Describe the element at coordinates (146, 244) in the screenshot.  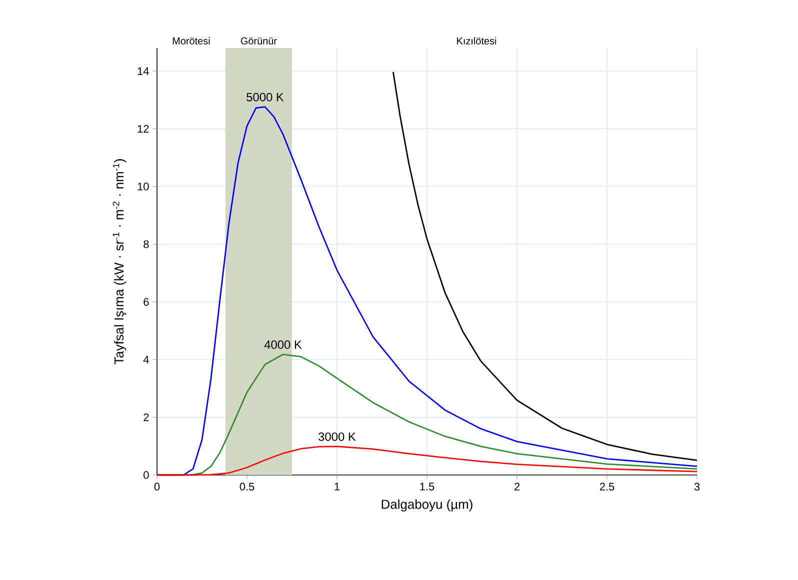
I see `y-tick-label: 8` at that location.